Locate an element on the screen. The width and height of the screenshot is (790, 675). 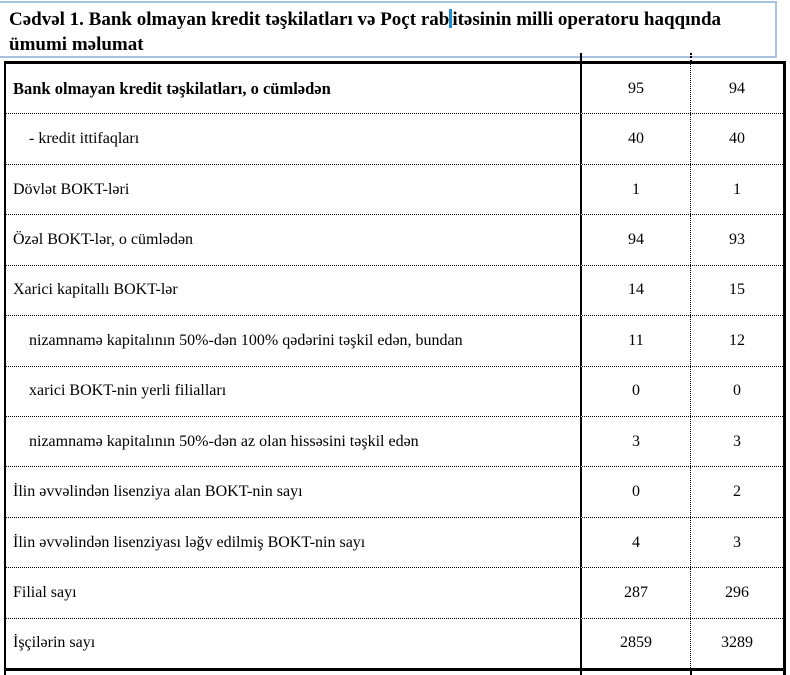
row-label-cell: İşçilərin sayı is located at coordinates (54, 643).